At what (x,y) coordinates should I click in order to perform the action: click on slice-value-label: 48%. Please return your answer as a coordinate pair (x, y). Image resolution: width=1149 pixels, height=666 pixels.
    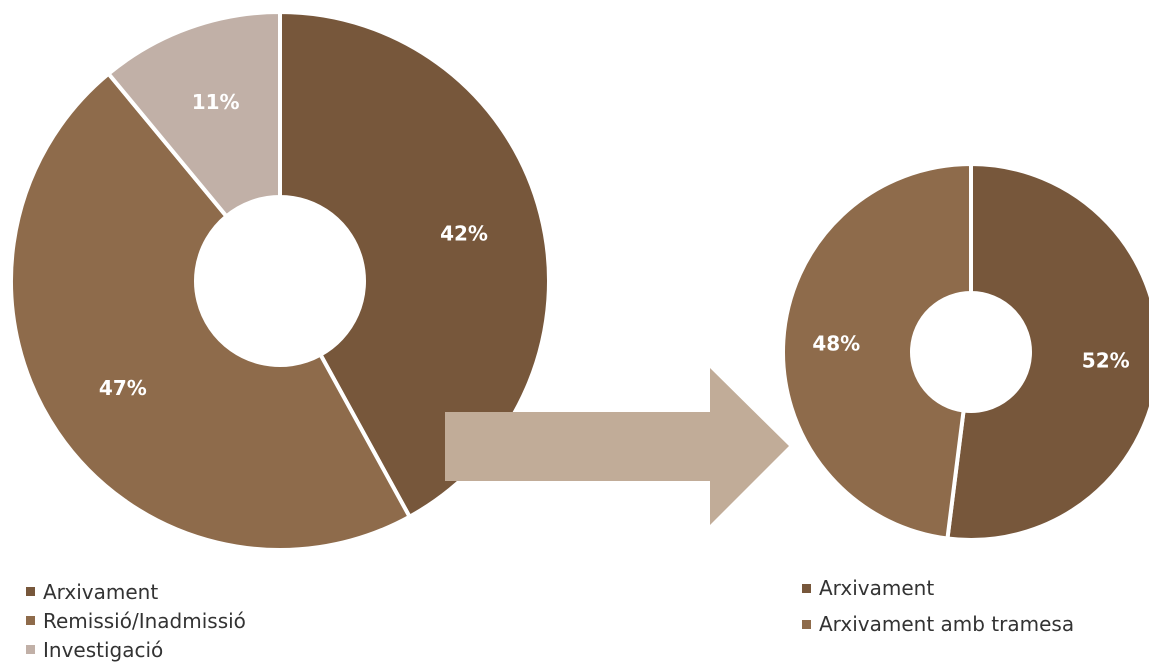
    Looking at the image, I should click on (836, 344).